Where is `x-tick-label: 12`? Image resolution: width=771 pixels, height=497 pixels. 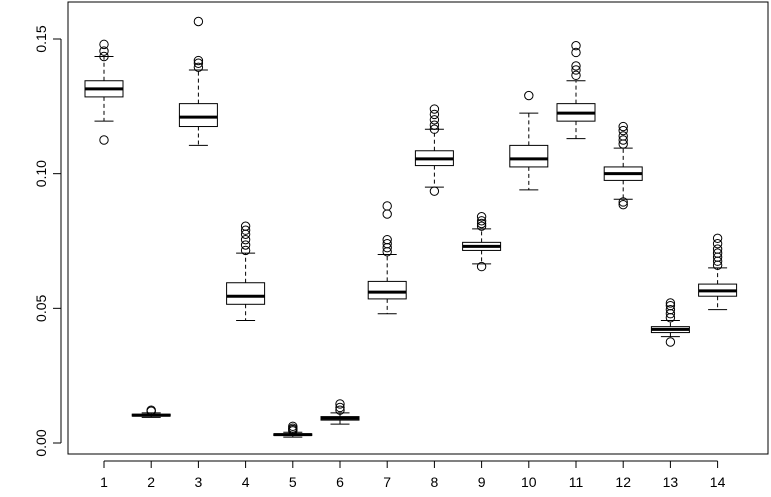
x-tick-label: 12 is located at coordinates (623, 482).